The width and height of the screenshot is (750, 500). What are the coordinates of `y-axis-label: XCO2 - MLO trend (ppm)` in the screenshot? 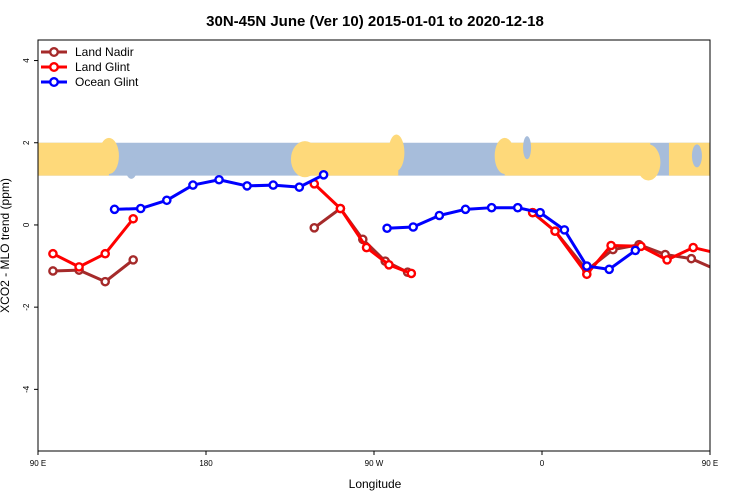 It's located at (6, 245).